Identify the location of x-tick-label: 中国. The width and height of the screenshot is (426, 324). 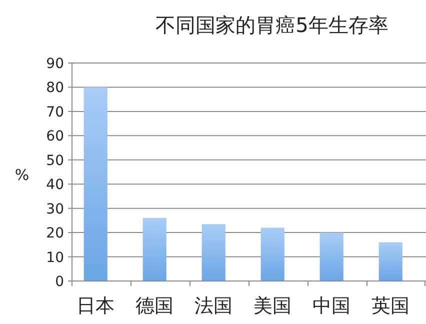
(331, 306).